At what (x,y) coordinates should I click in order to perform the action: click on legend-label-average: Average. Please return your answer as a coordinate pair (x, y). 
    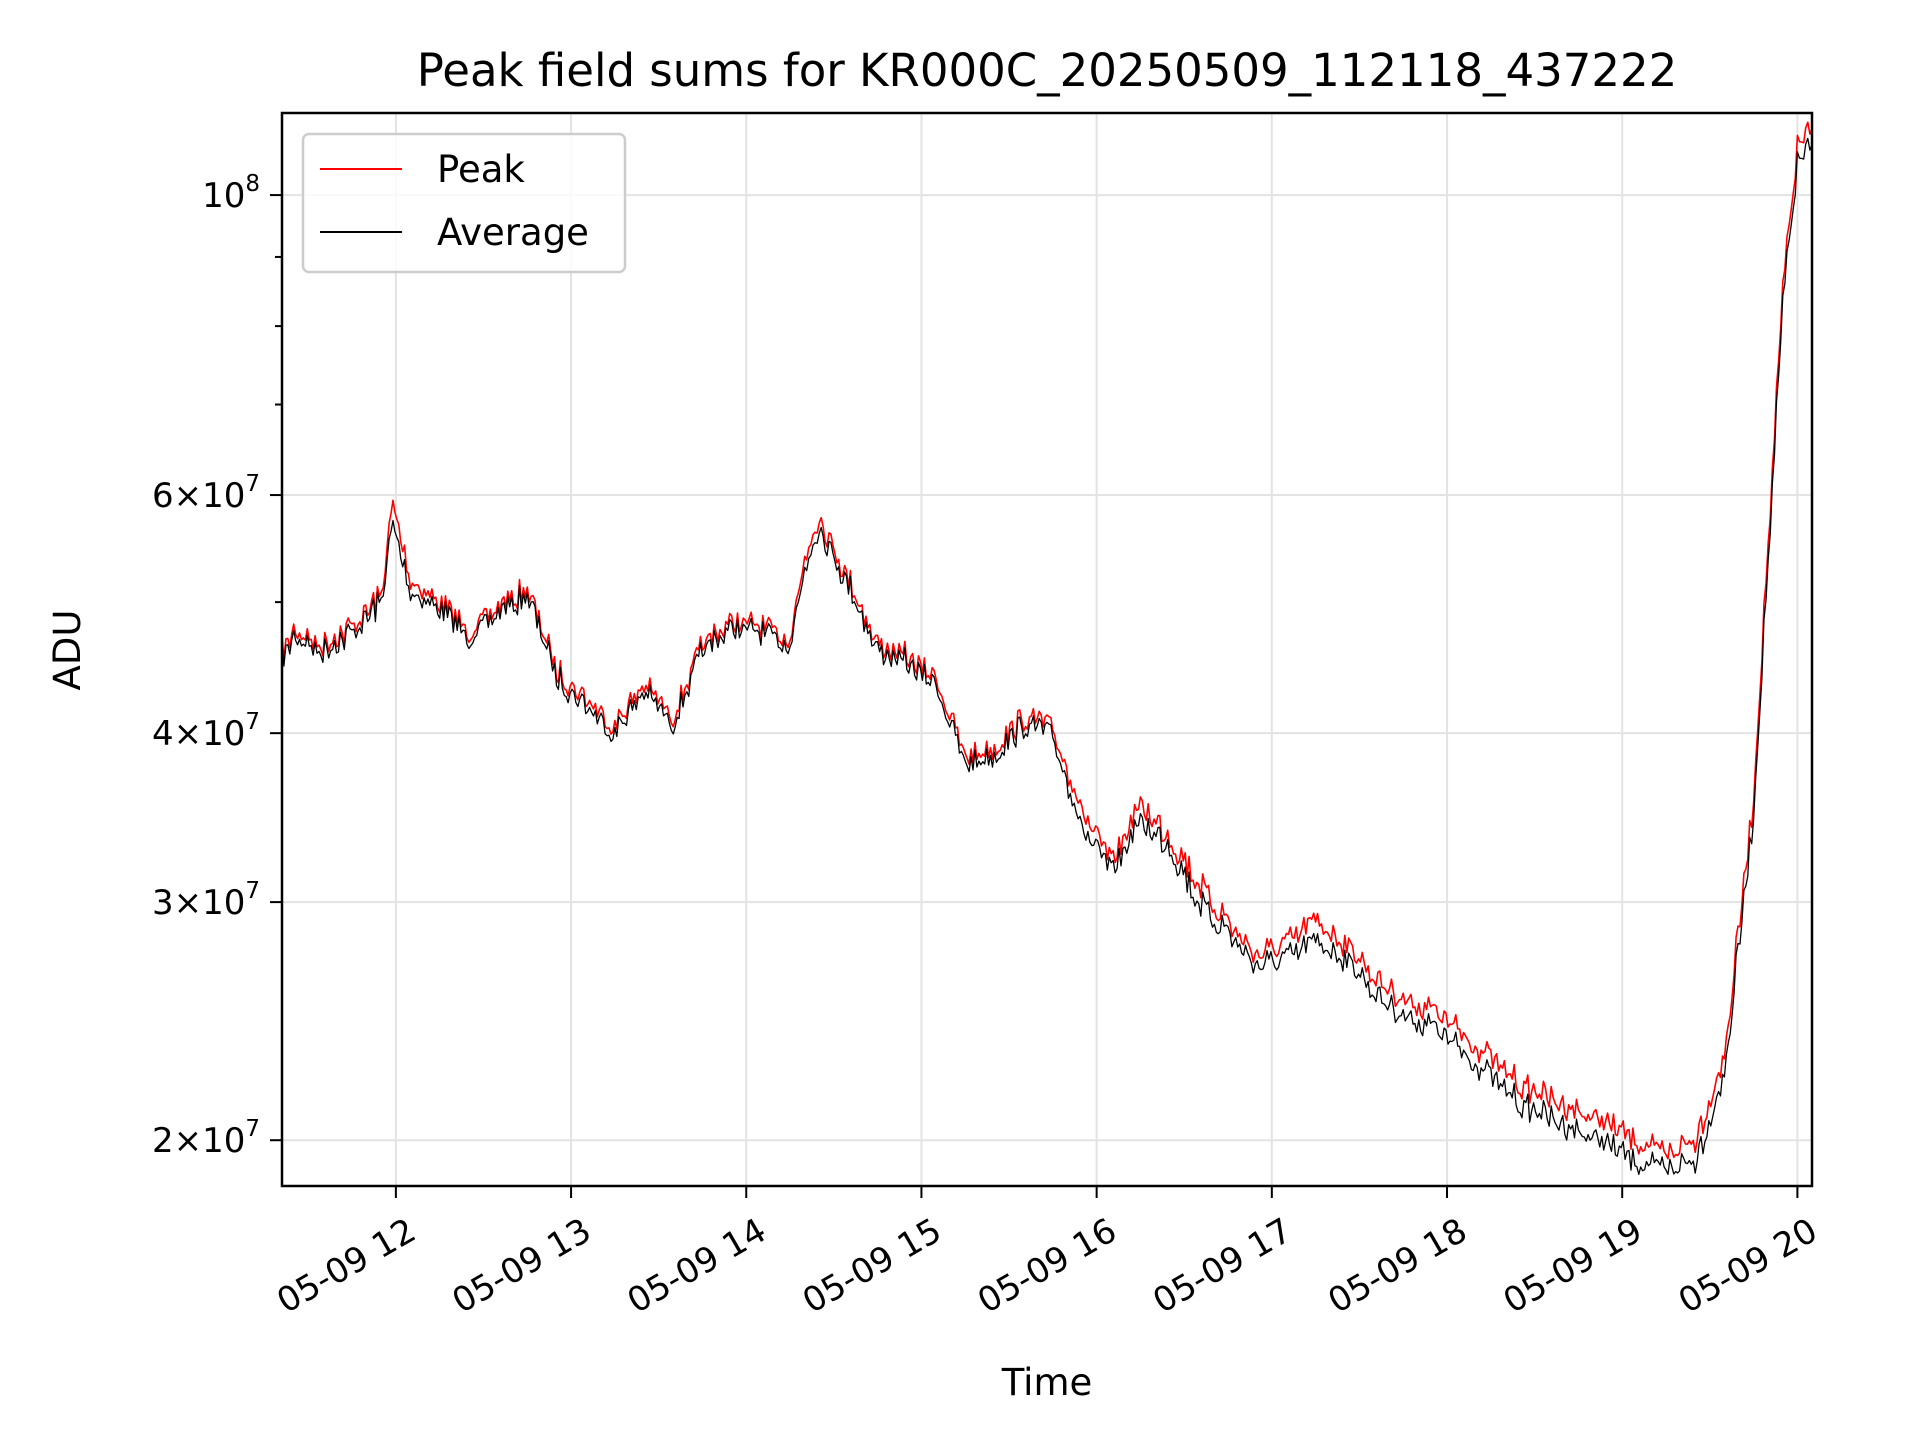
    Looking at the image, I should click on (513, 232).